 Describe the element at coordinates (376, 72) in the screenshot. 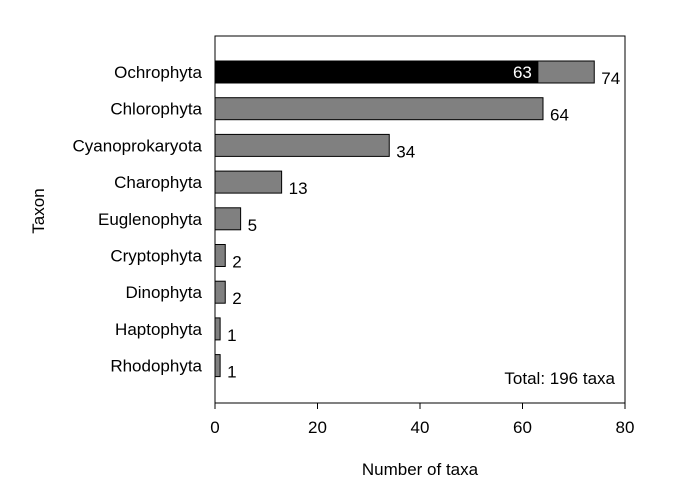

I see `bar-ochrophyta-highlight` at that location.